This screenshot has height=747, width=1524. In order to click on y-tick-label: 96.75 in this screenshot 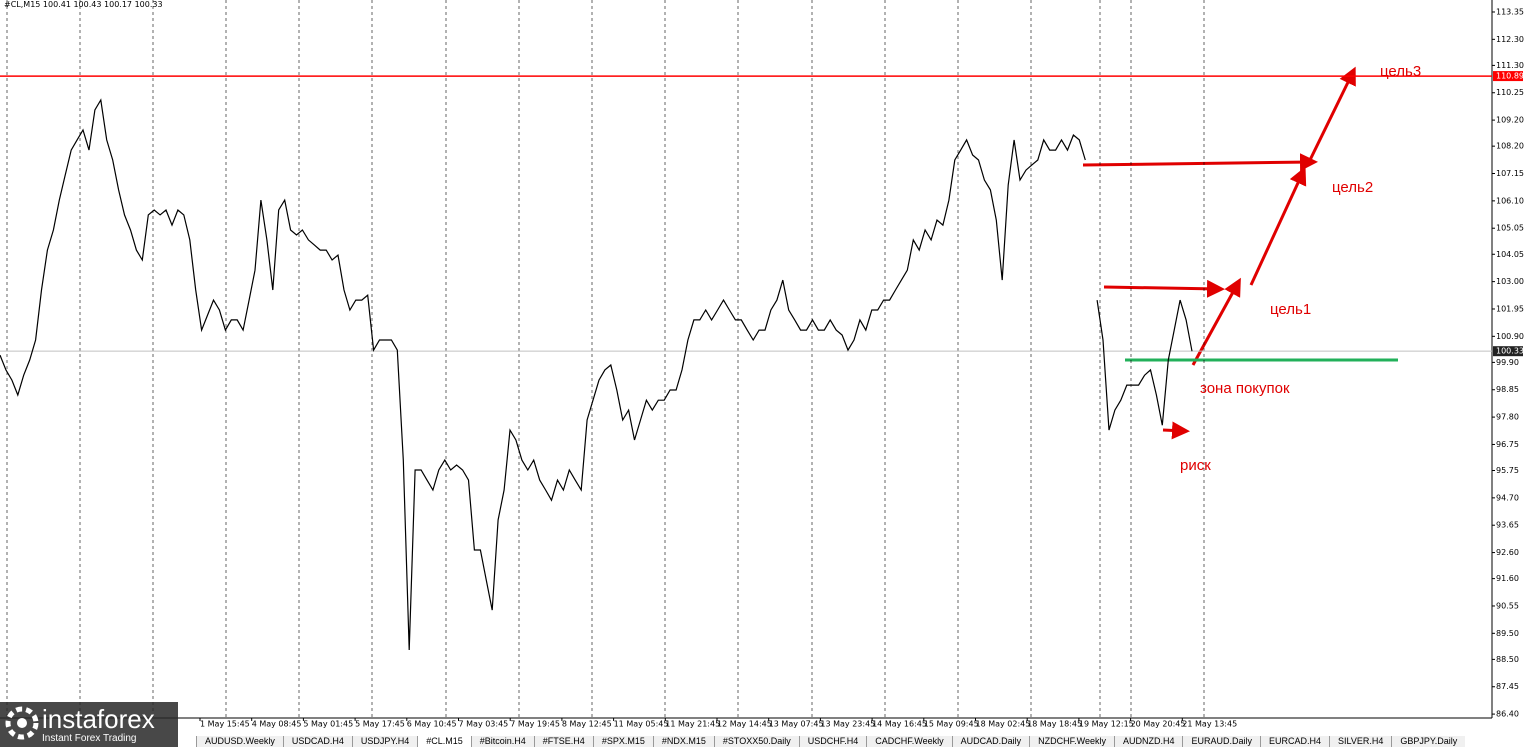, I will do `click(1507, 444)`.